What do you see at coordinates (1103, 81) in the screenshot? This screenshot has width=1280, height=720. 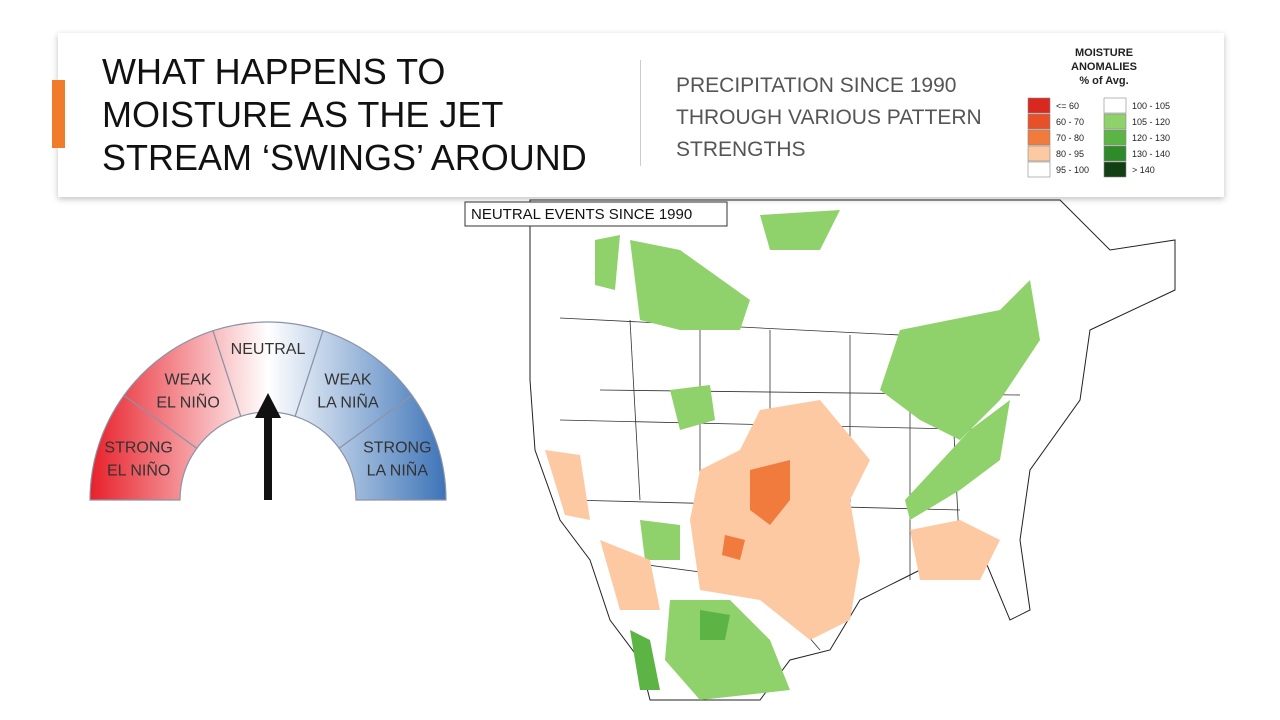 I see `legend-title: % of Avg.` at bounding box center [1103, 81].